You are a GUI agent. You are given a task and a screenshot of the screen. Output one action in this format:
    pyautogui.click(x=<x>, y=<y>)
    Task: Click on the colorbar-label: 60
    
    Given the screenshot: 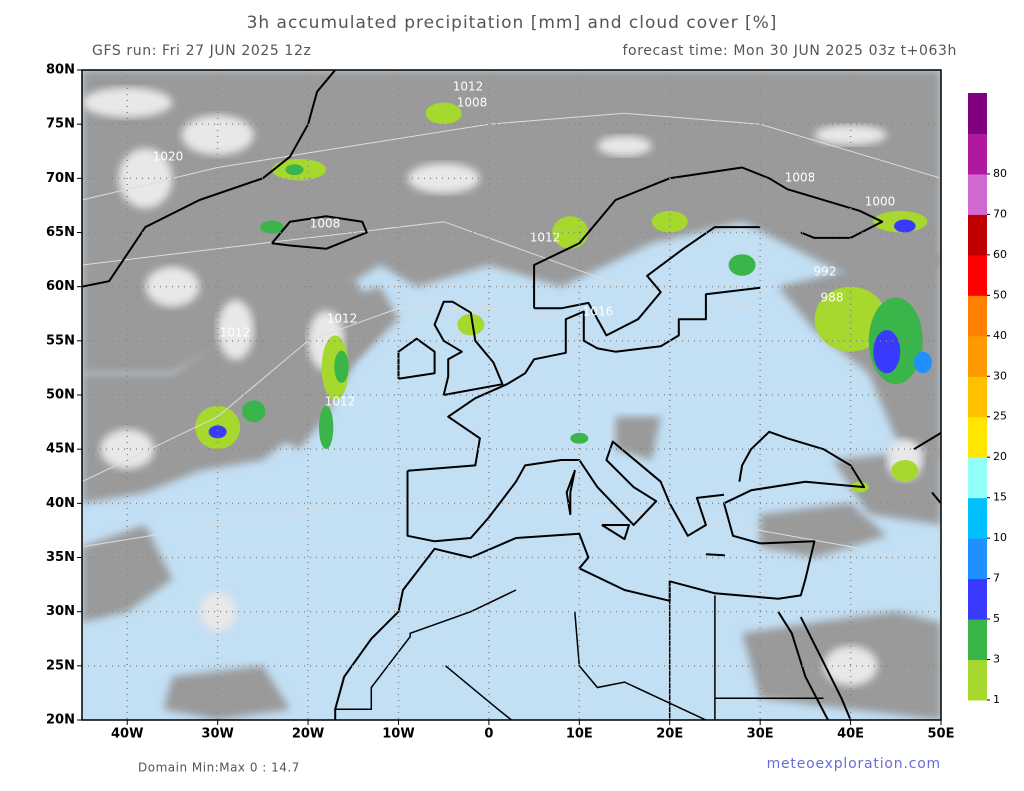 What is the action you would take?
    pyautogui.click(x=1000, y=254)
    